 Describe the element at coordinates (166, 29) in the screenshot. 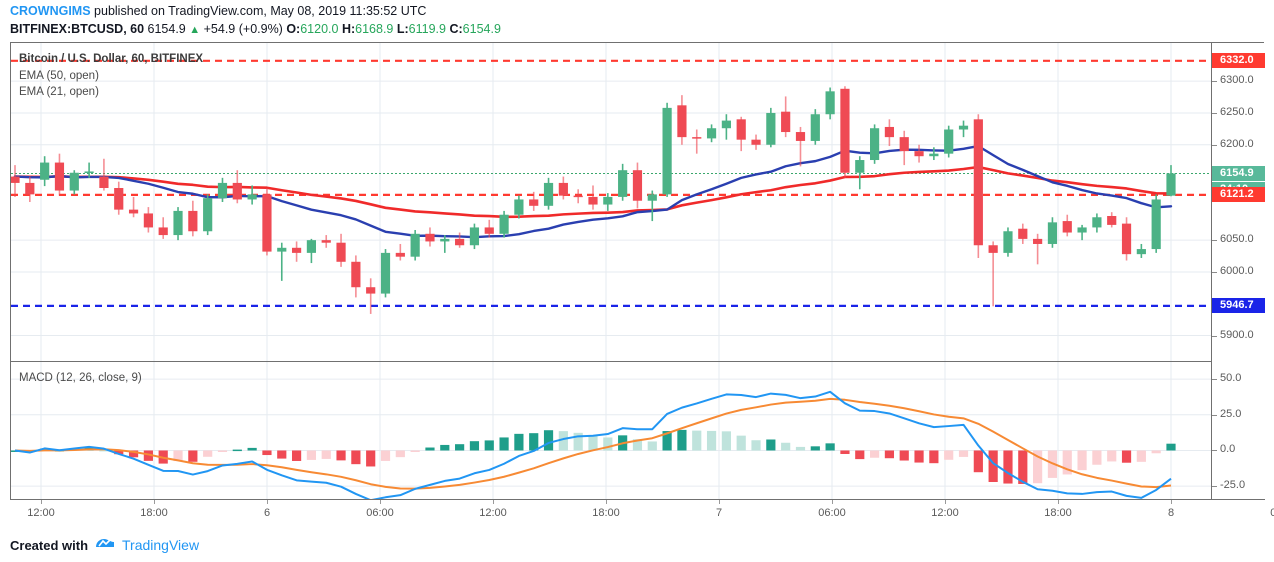

I see `last-price: 6154.9` at that location.